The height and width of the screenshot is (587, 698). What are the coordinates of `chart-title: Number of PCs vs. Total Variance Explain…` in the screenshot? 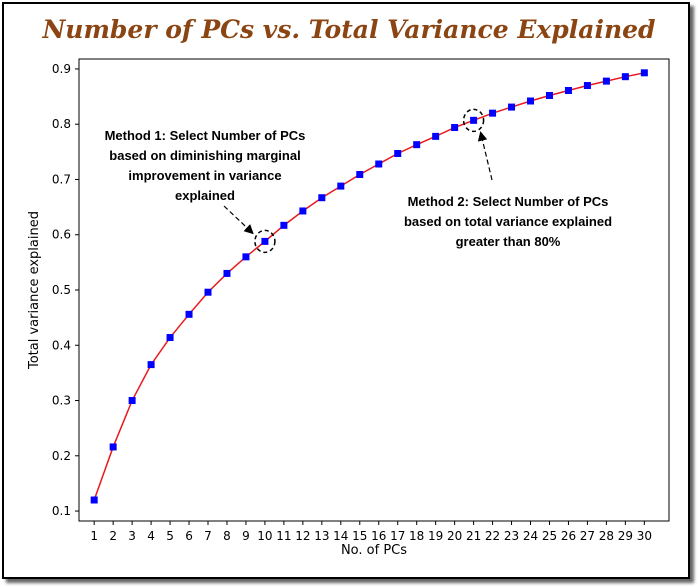 It's located at (349, 29).